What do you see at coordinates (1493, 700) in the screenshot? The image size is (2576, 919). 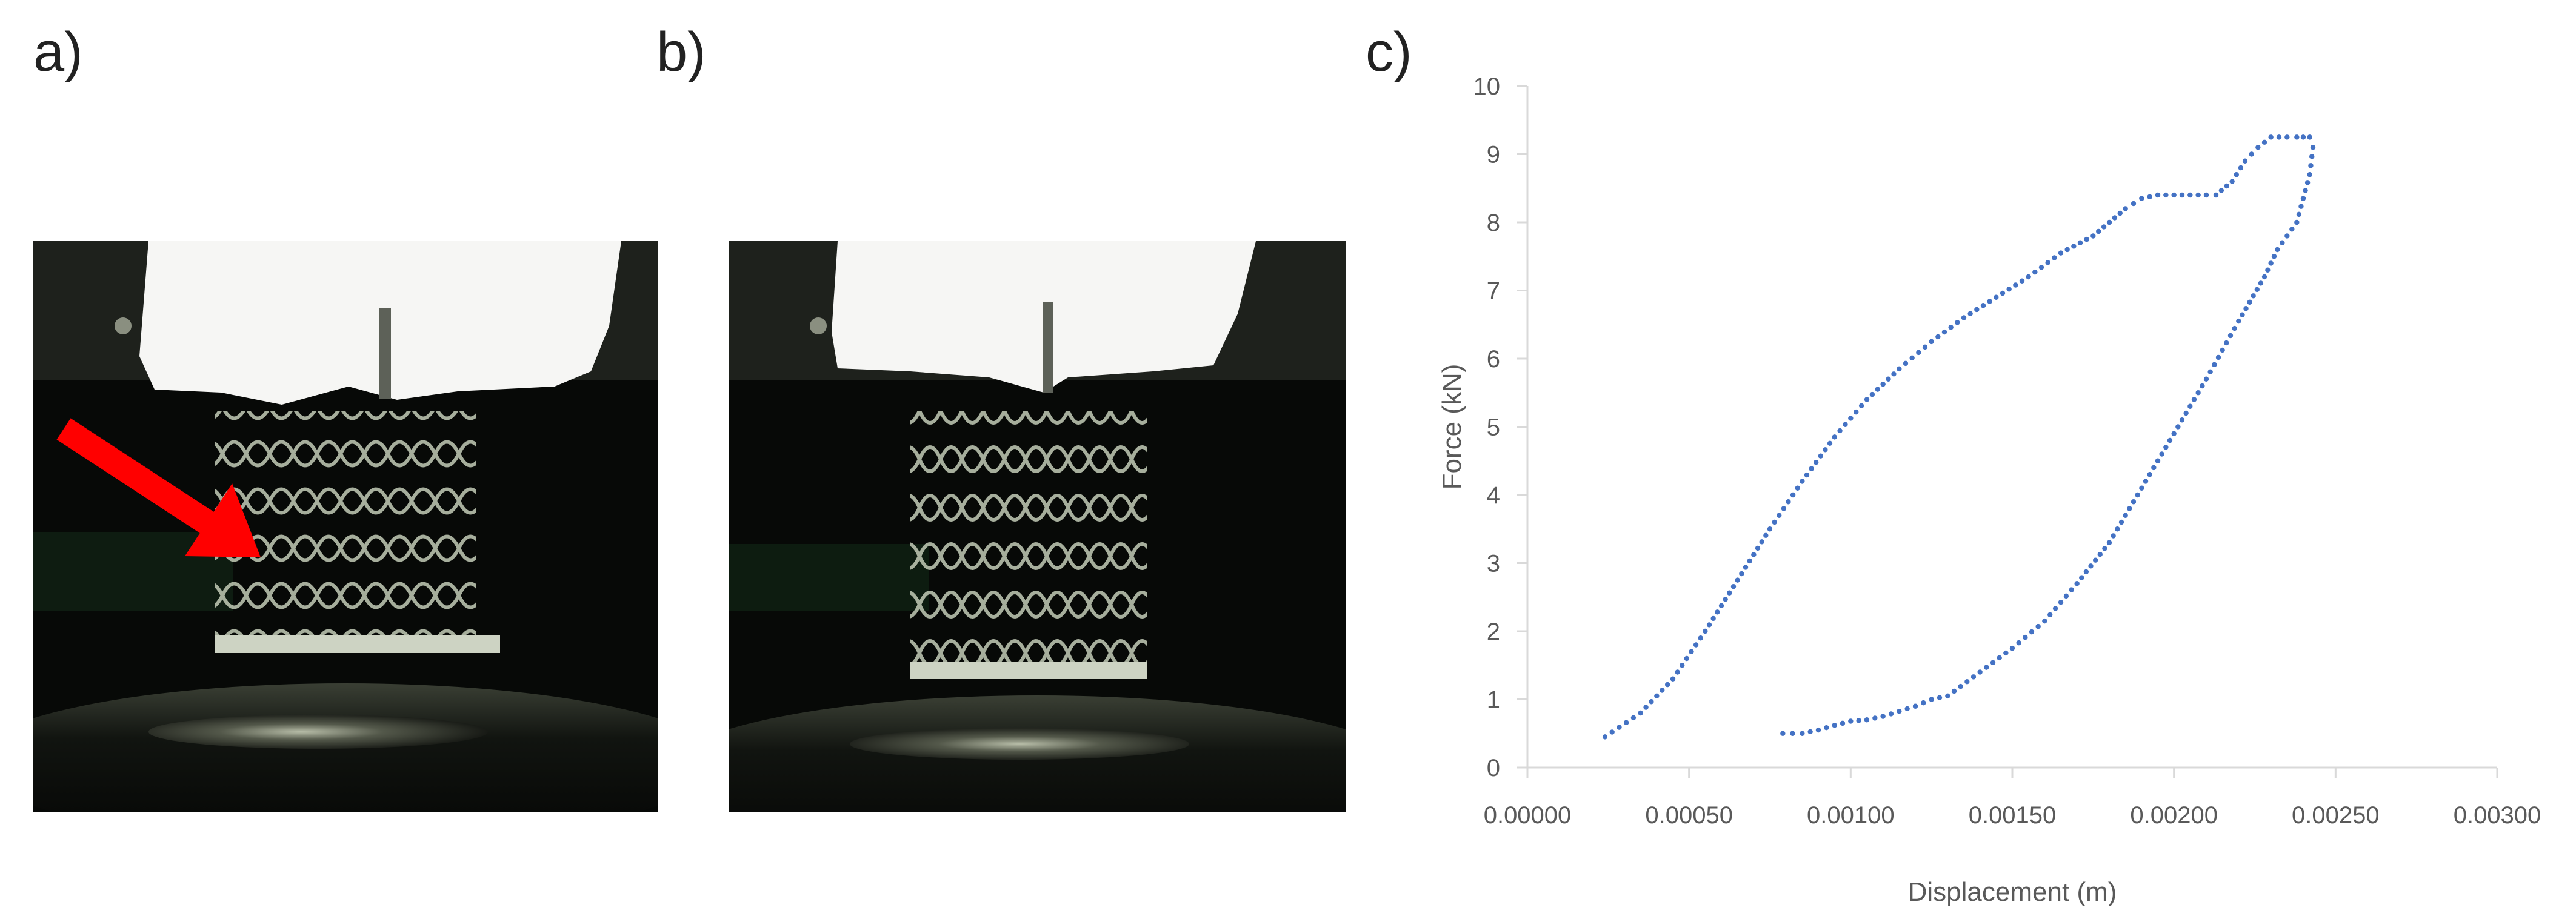 I see `y-tick-label: 1` at bounding box center [1493, 700].